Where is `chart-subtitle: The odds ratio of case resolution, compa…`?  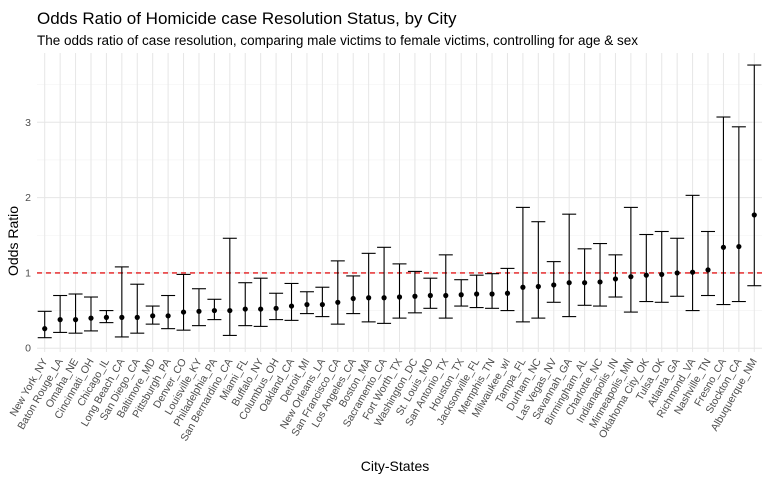
chart-subtitle: The odds ratio of case resolution, compa… is located at coordinates (337, 40).